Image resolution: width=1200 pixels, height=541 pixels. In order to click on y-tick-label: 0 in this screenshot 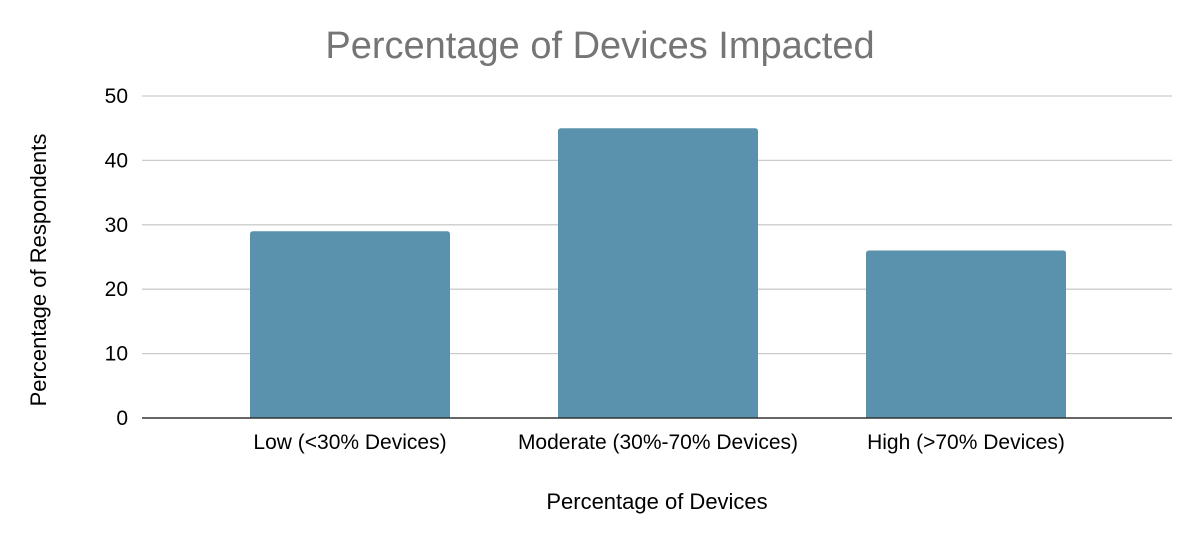, I will do `click(122, 418)`.